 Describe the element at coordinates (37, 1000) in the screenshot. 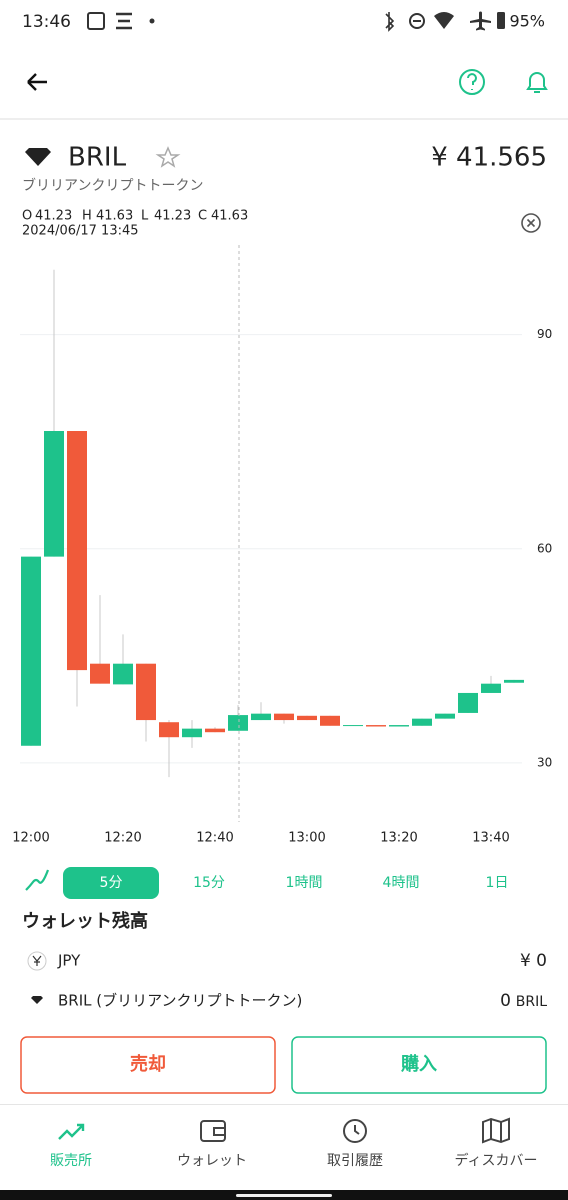

I see `bril-icon` at that location.